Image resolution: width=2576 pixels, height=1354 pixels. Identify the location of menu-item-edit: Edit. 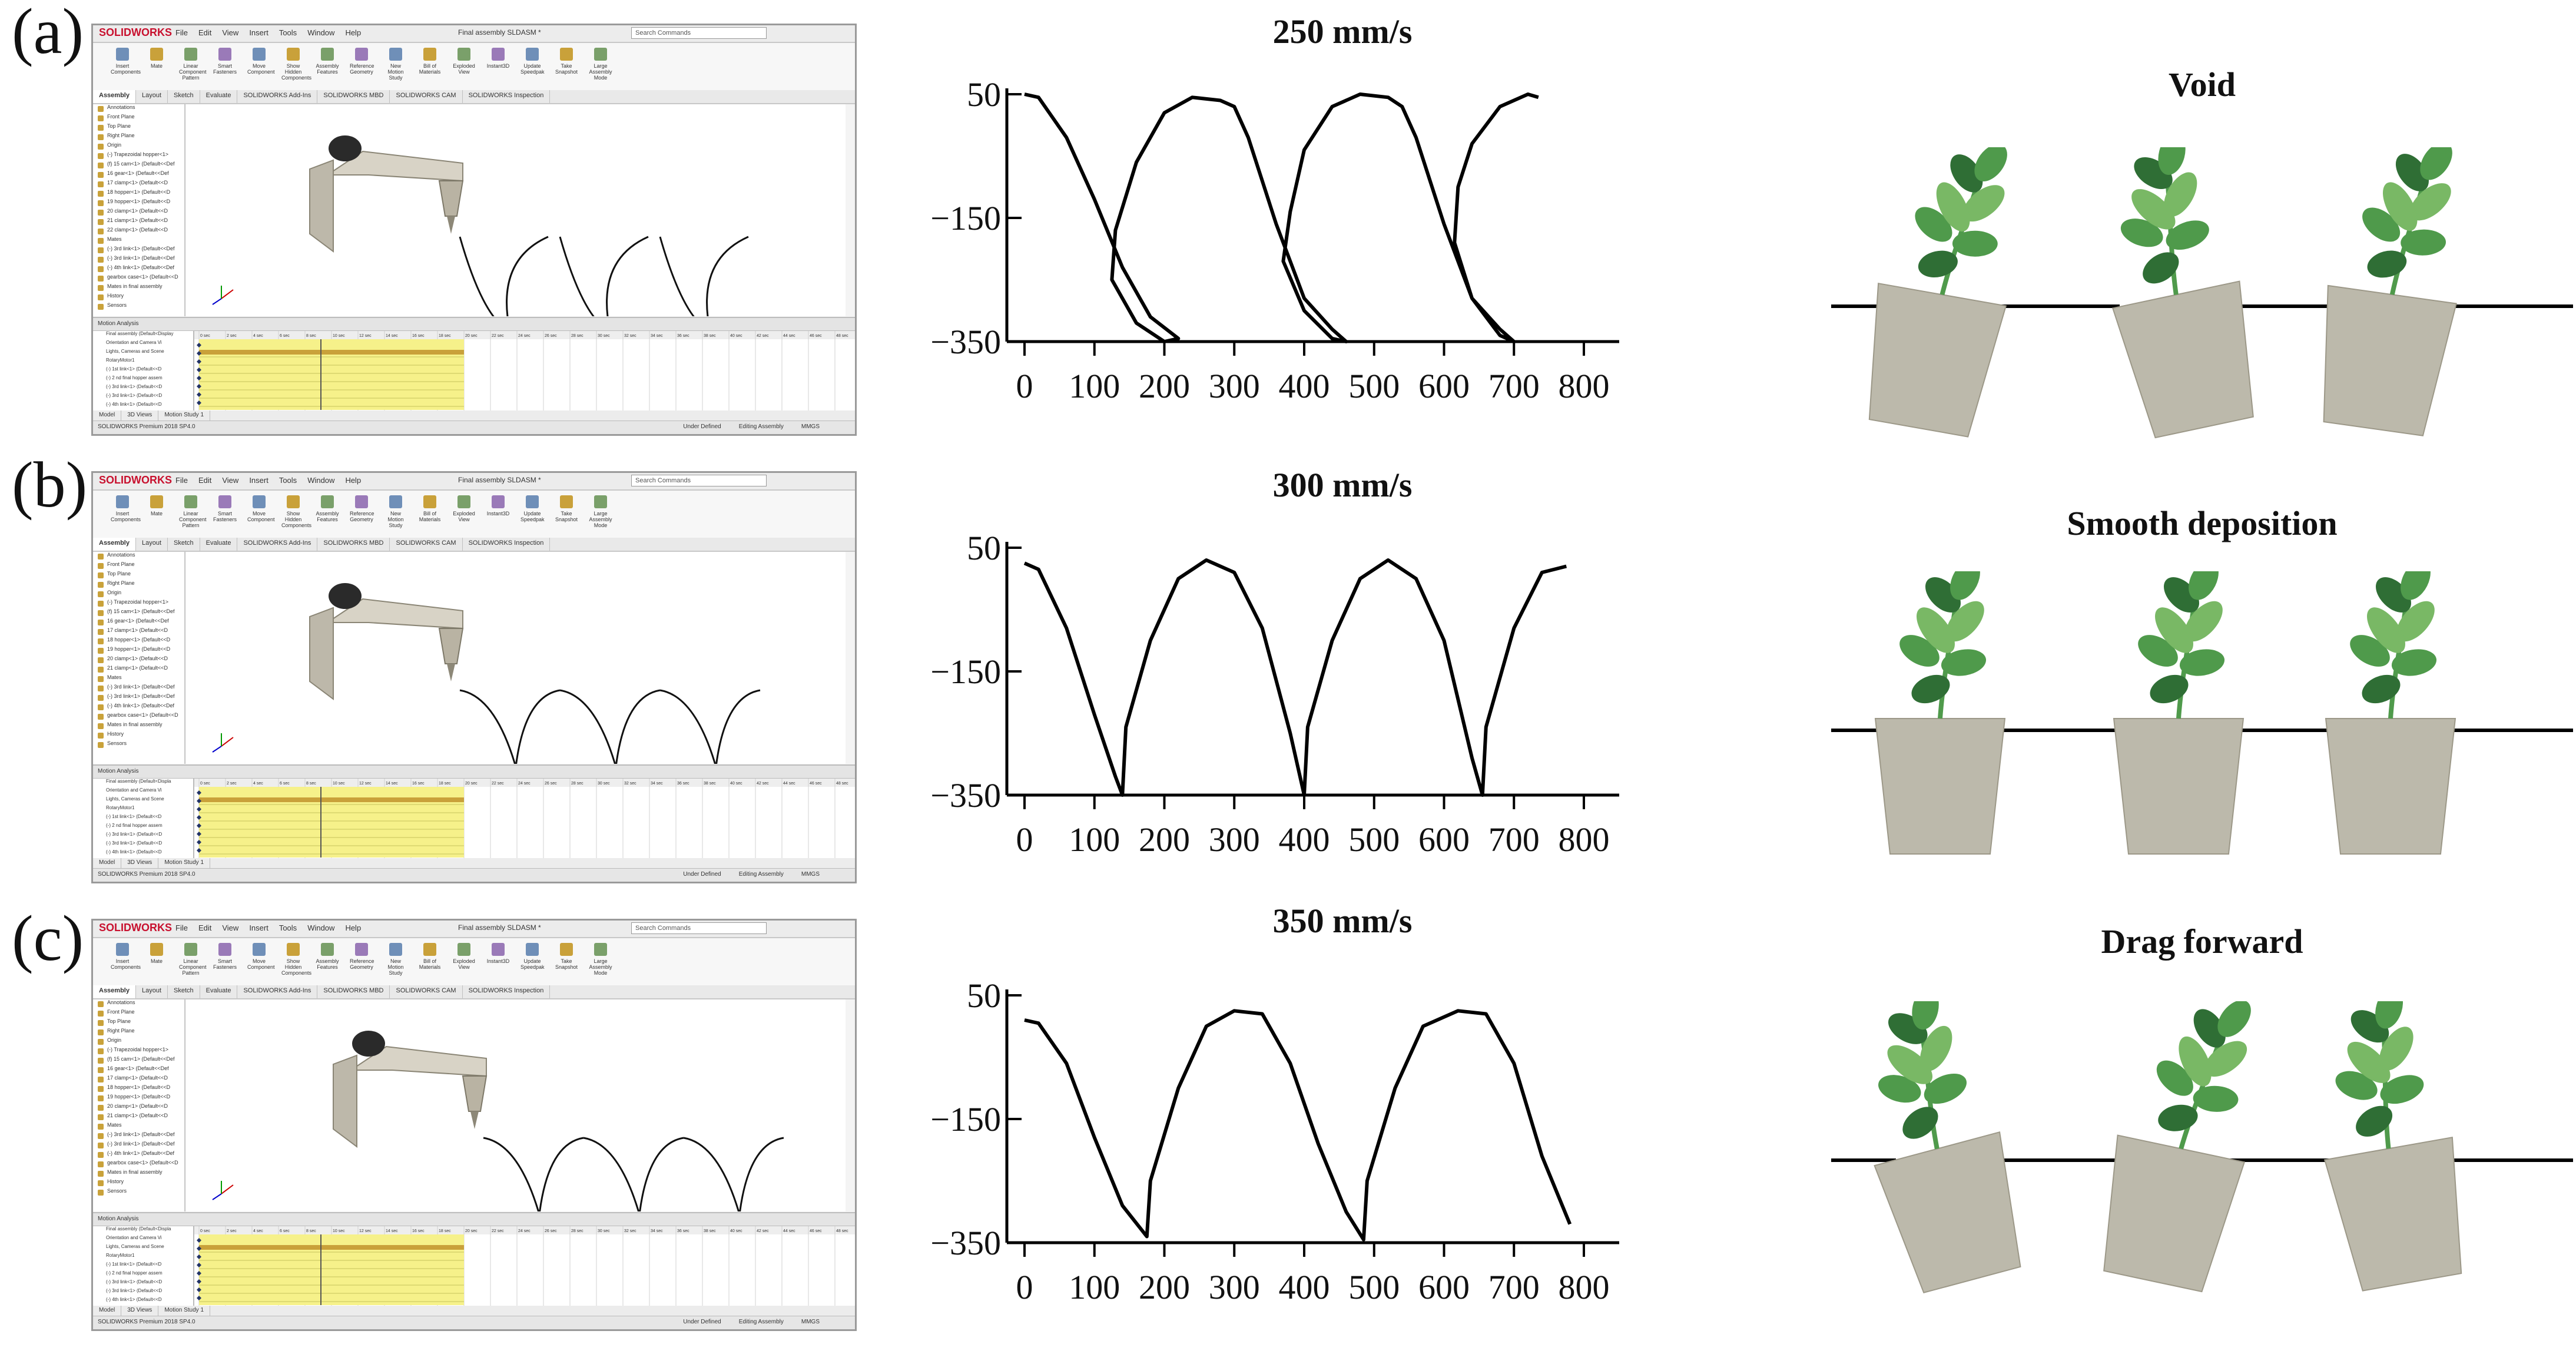
(205, 928).